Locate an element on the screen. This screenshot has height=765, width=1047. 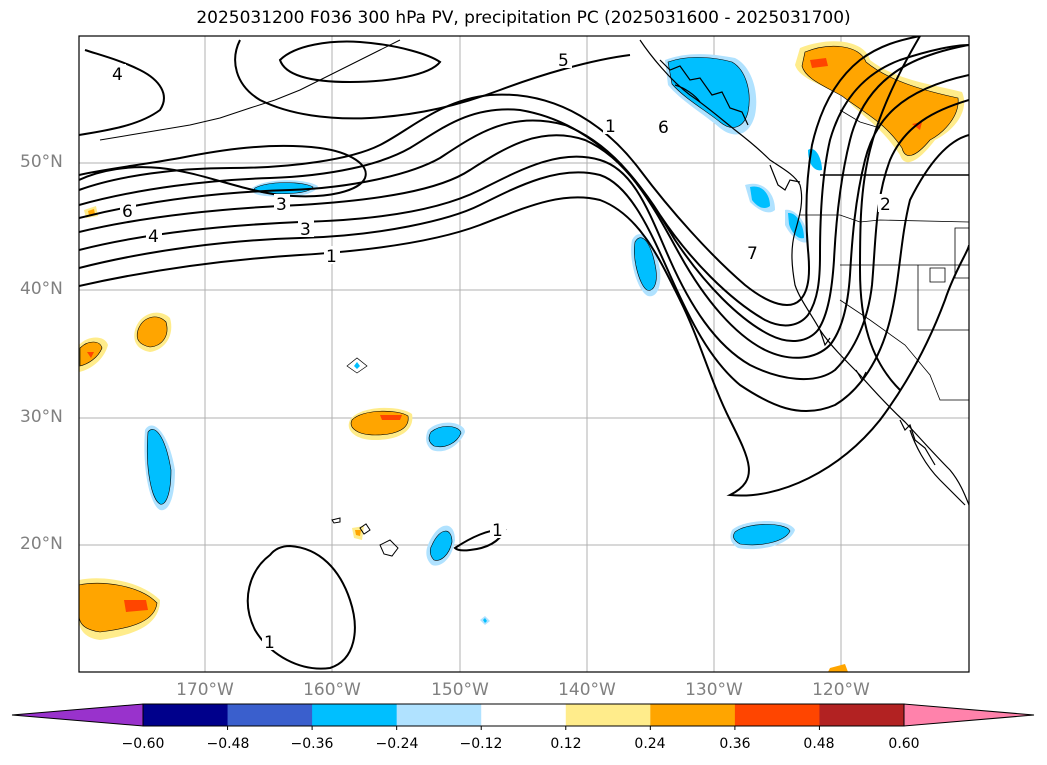
contour-1-s is located at coordinates (301, 607).